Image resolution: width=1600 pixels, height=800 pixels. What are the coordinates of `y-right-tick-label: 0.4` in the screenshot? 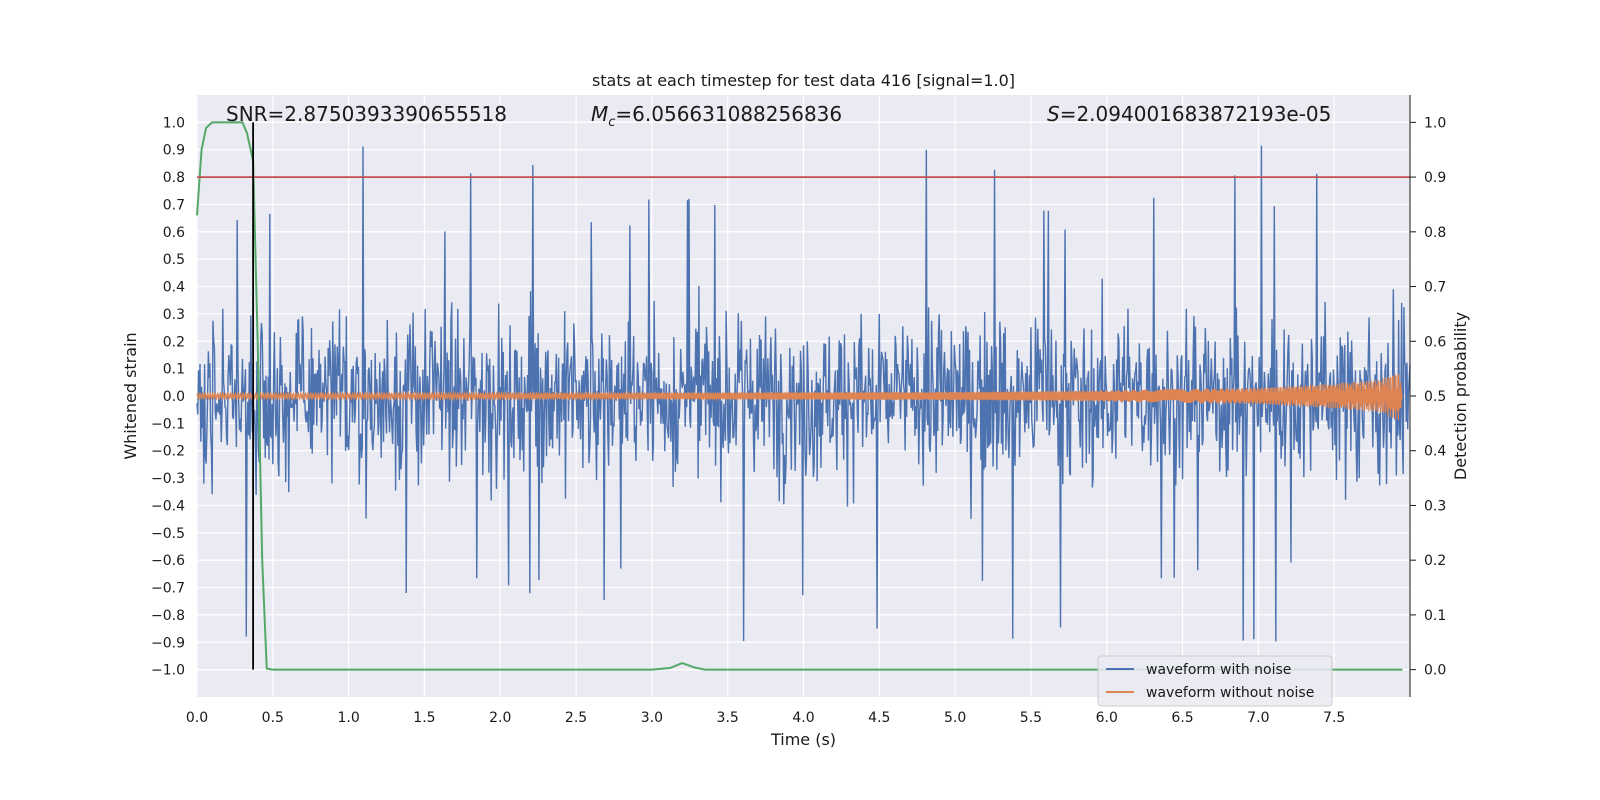 It's located at (1435, 452).